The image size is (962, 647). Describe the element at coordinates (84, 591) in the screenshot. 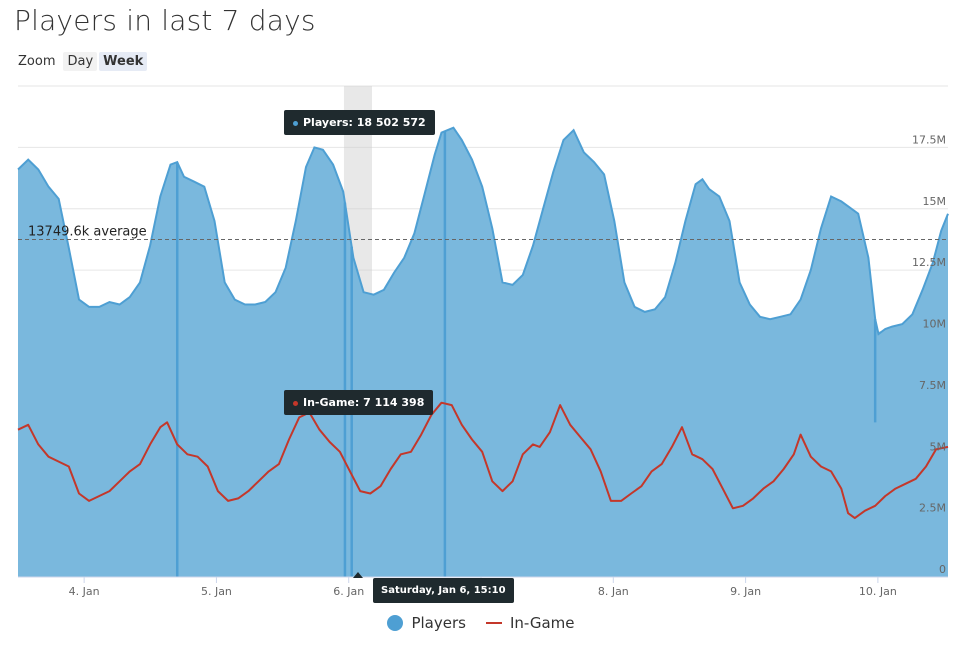

I see `x-tick-label-0: 4. Jan` at that location.